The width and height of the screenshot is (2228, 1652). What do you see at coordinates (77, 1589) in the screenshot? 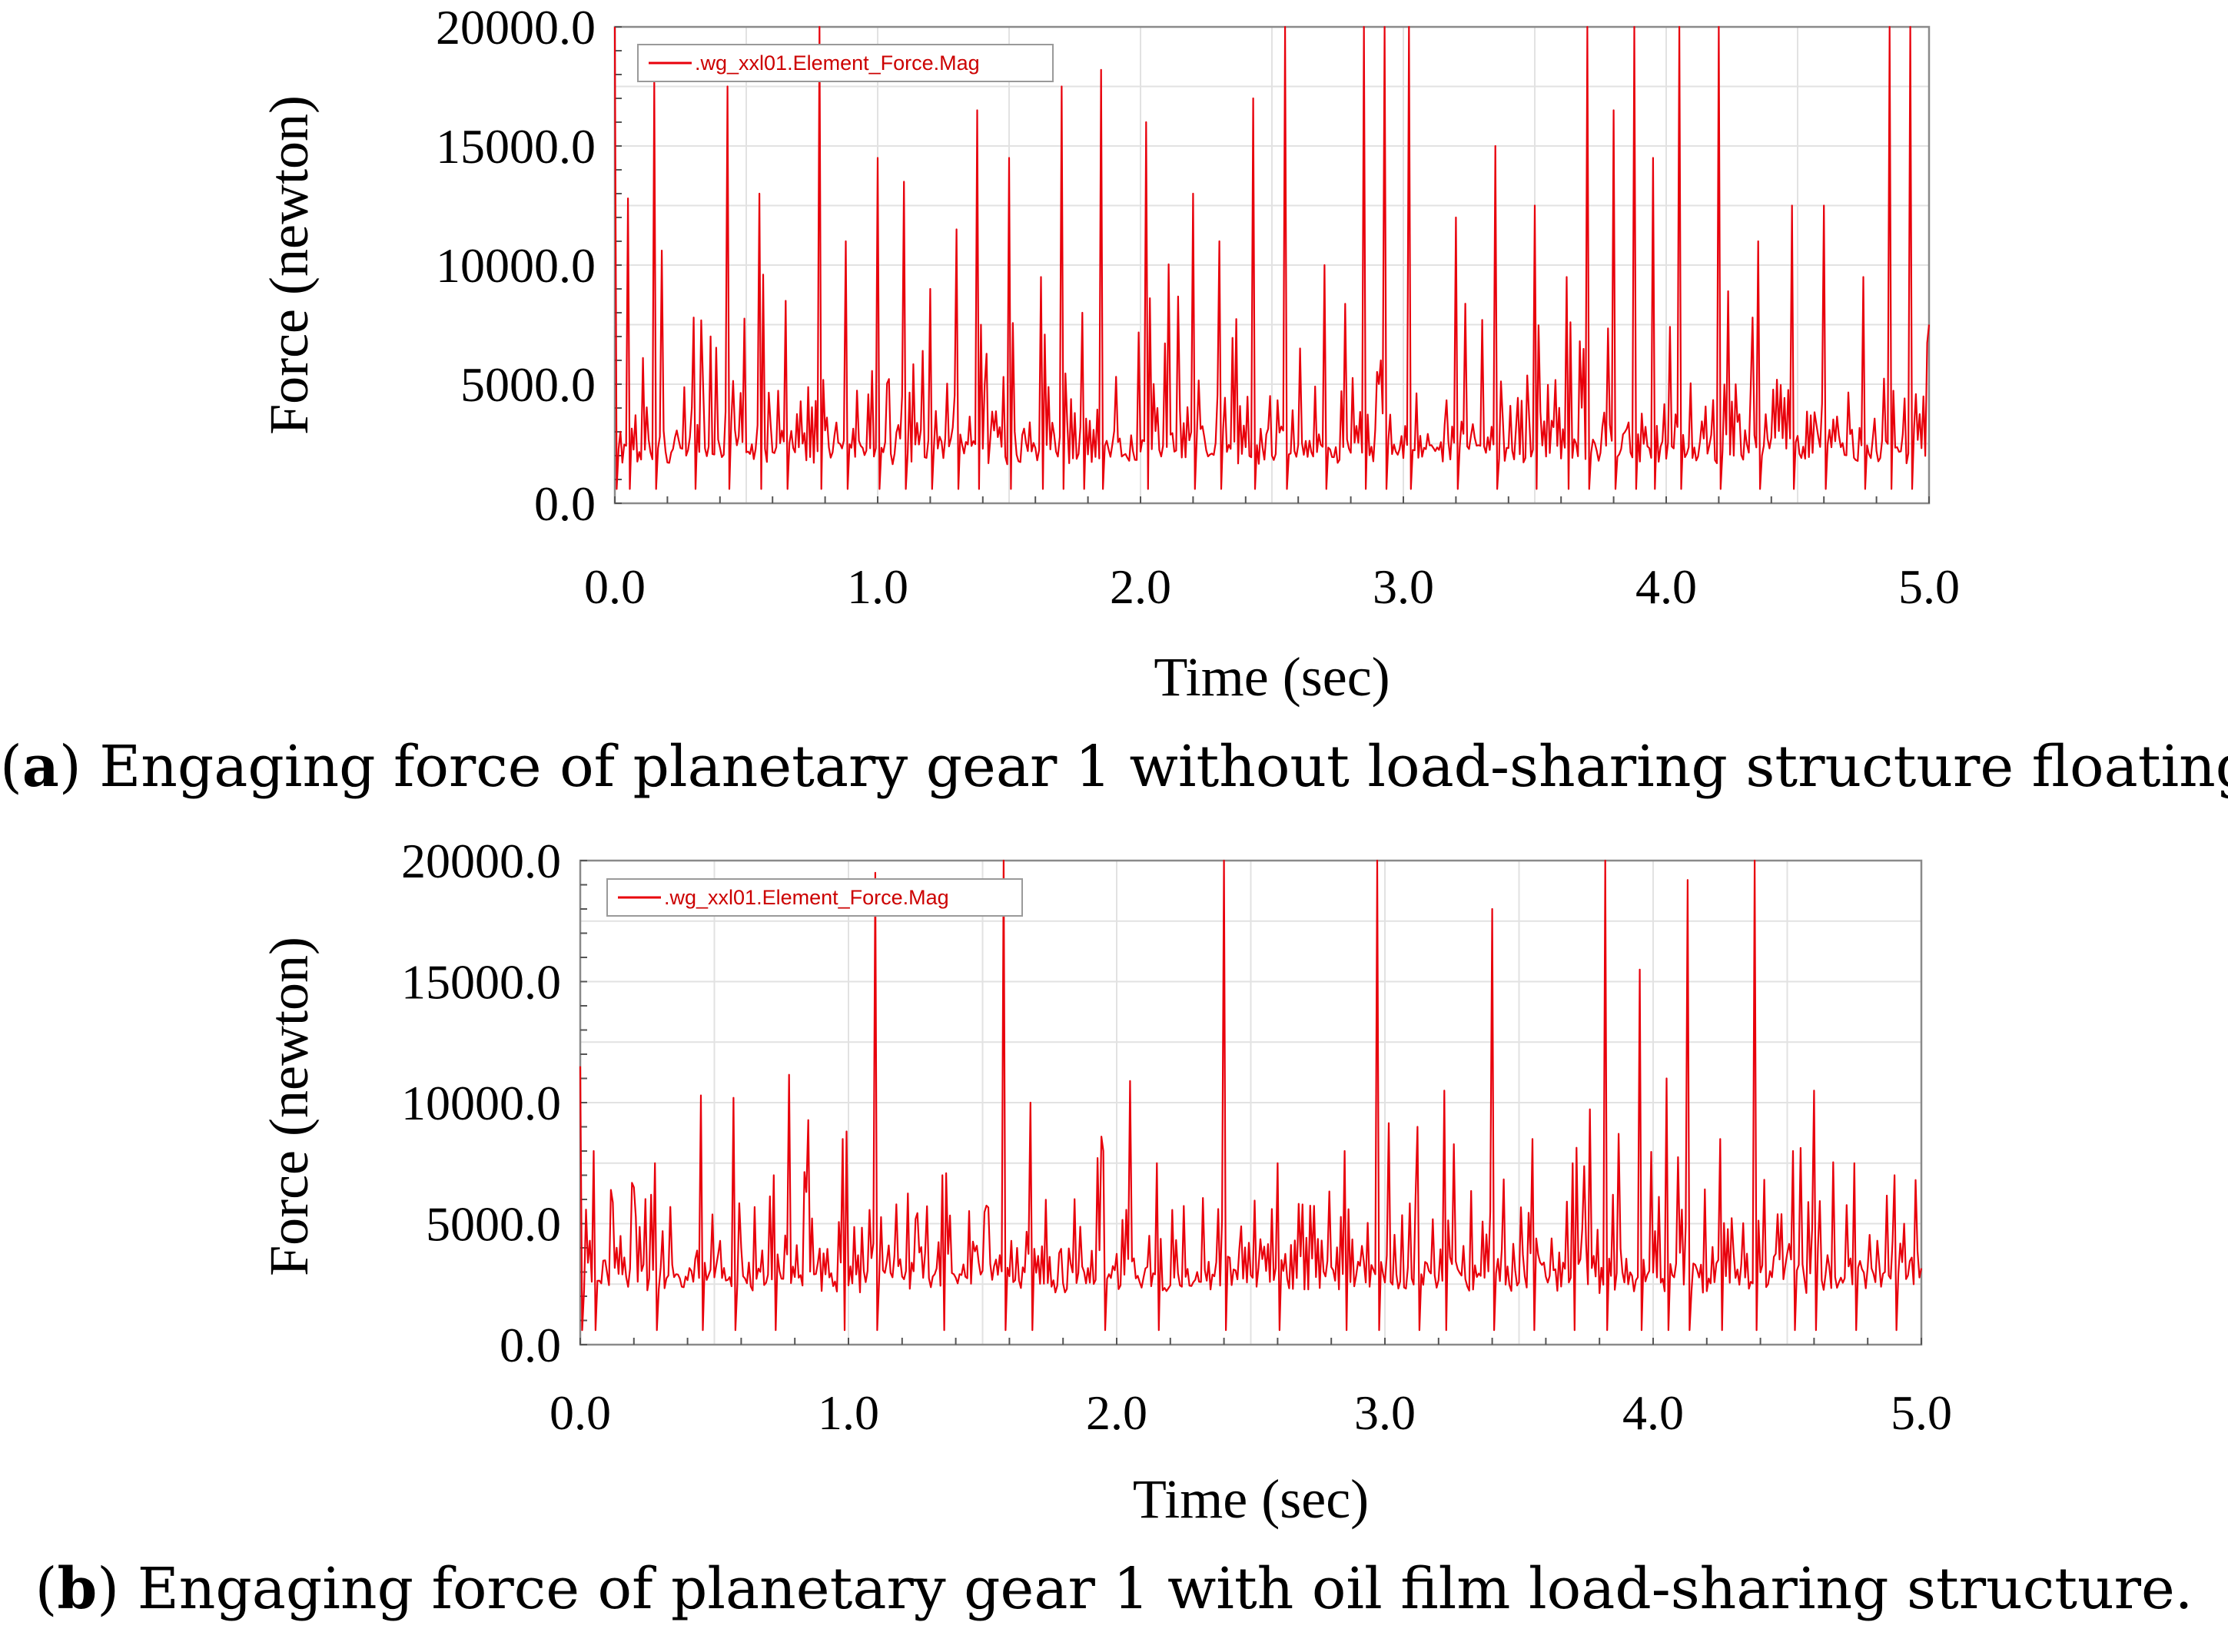
I see `caption-b-label: b` at bounding box center [77, 1589].